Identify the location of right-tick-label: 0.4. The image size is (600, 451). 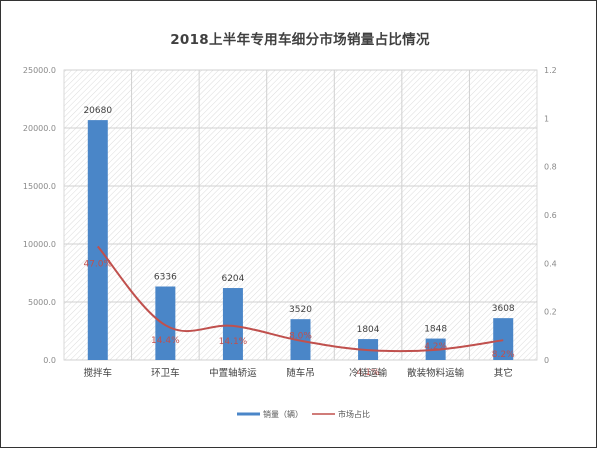
(550, 263).